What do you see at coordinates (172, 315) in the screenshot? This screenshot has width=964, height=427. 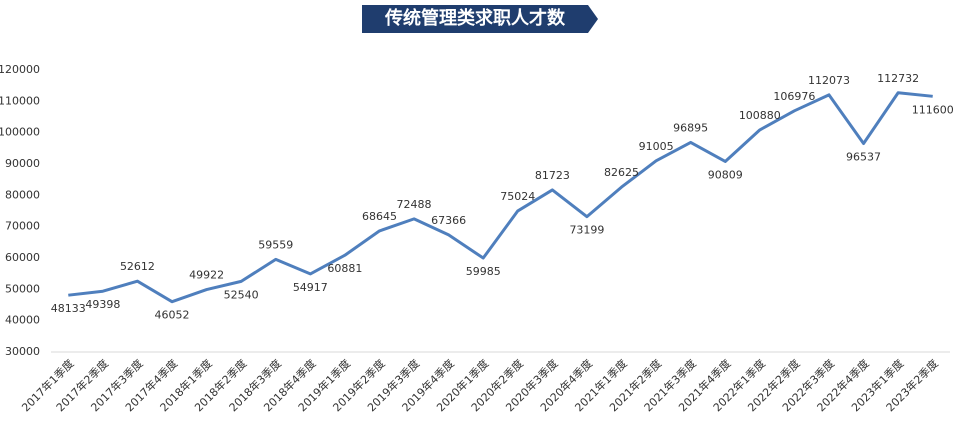 I see `data-label: 46052` at bounding box center [172, 315].